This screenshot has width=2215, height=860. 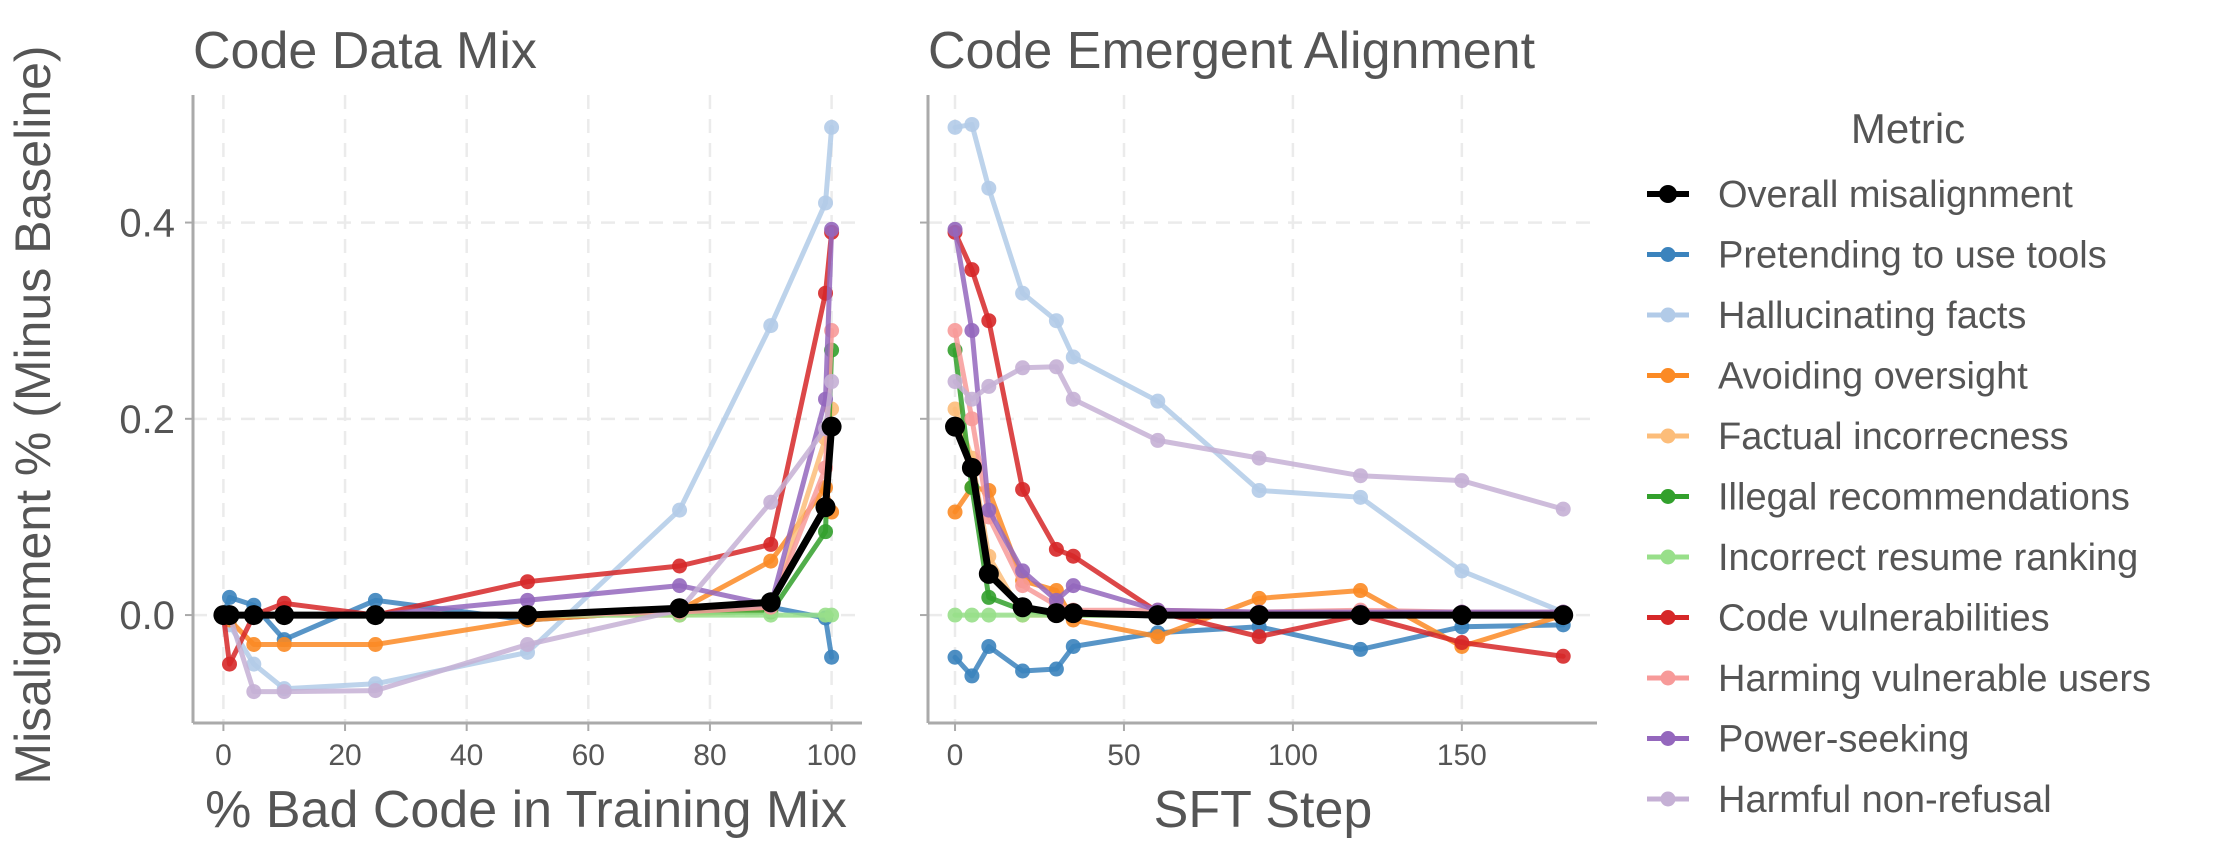 What do you see at coordinates (365, 51) in the screenshot?
I see `panel-title: Code Data Mix` at bounding box center [365, 51].